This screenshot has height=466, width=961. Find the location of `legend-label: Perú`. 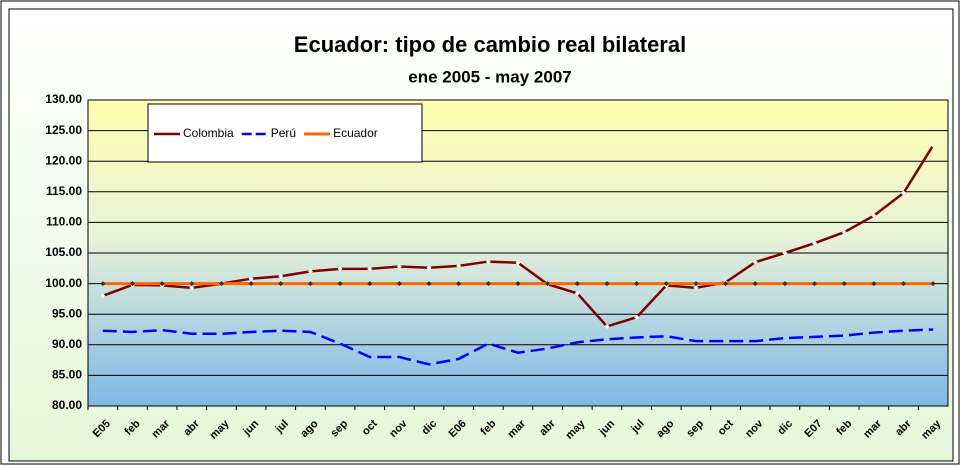

legend-label: Perú is located at coordinates (283, 133).